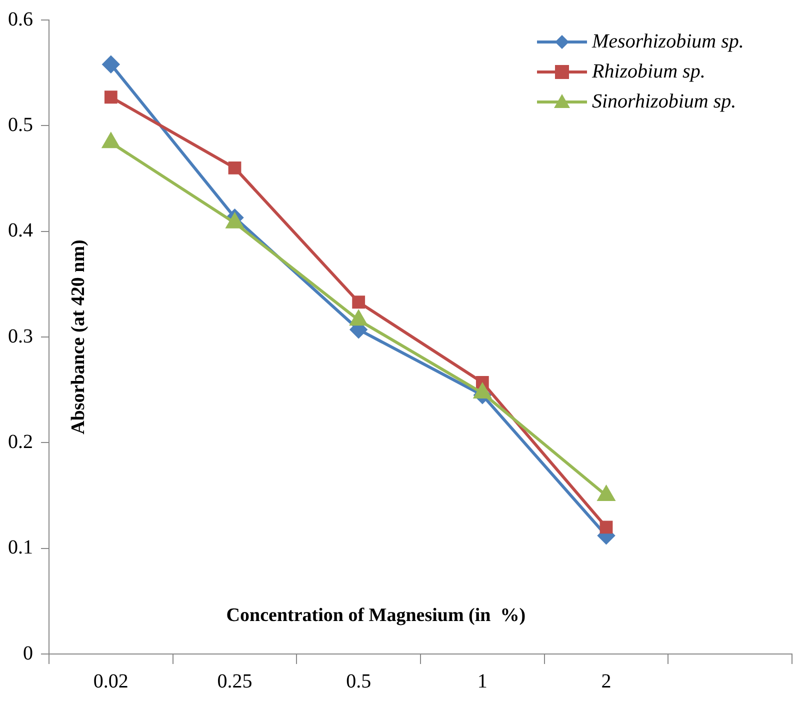  Describe the element at coordinates (376, 615) in the screenshot. I see `x-axis-title: Concentration of Magnesium (in %)` at that location.